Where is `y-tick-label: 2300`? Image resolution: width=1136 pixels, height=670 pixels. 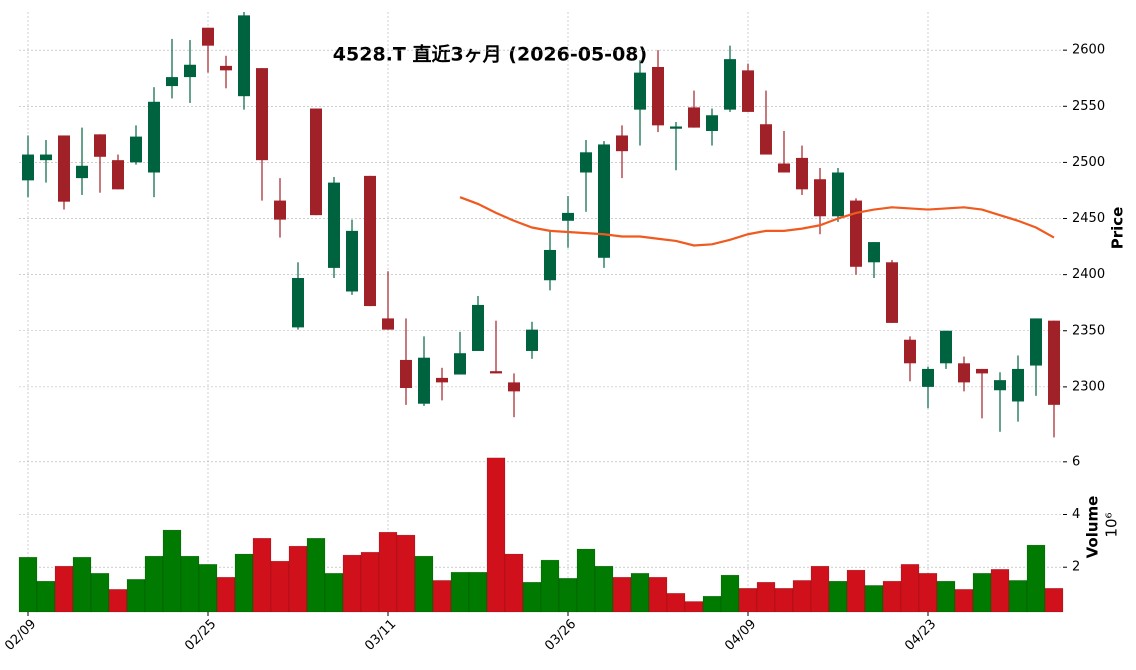 y-tick-label: 2300 is located at coordinates (1088, 386).